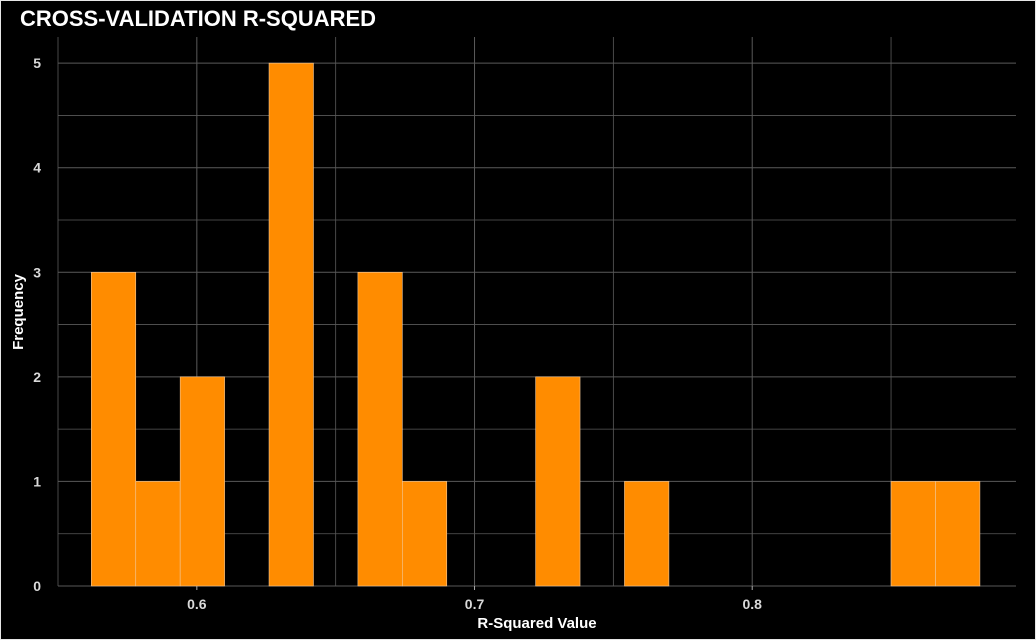 Image resolution: width=1036 pixels, height=640 pixels. What do you see at coordinates (536, 623) in the screenshot?
I see `x-axis-title: R-Squared Value` at bounding box center [536, 623].